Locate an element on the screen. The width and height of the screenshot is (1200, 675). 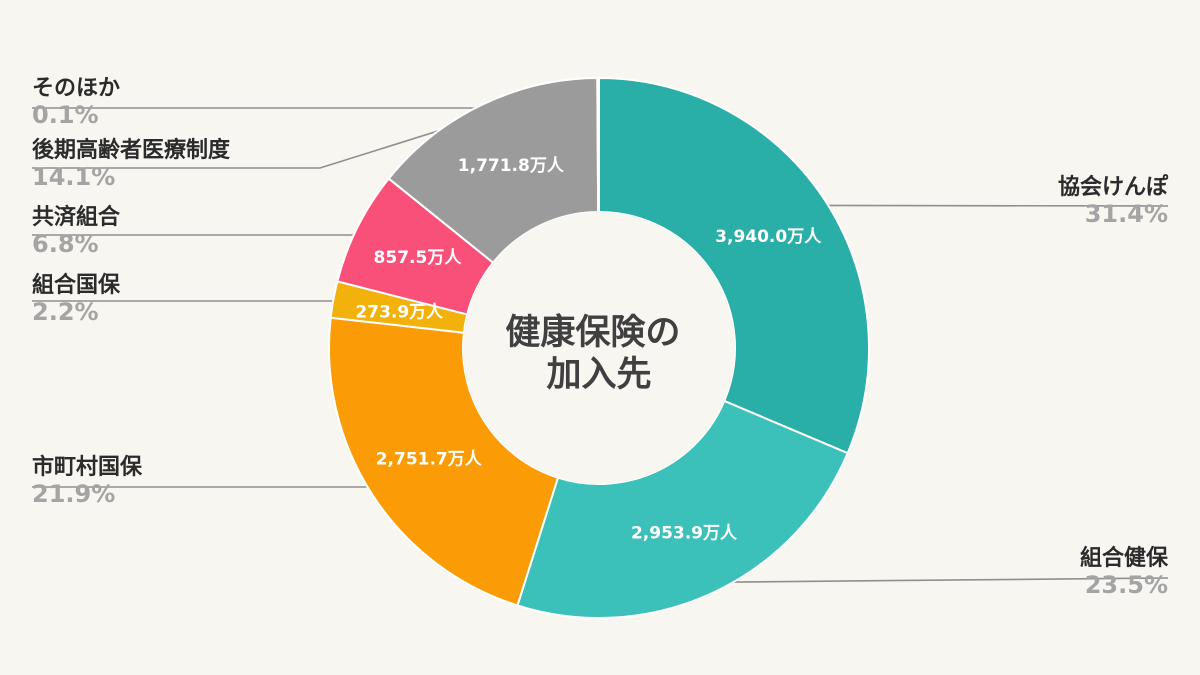
legend-entry-kyousai-kumiai: 共済組合 6.8% is located at coordinates (76, 231).